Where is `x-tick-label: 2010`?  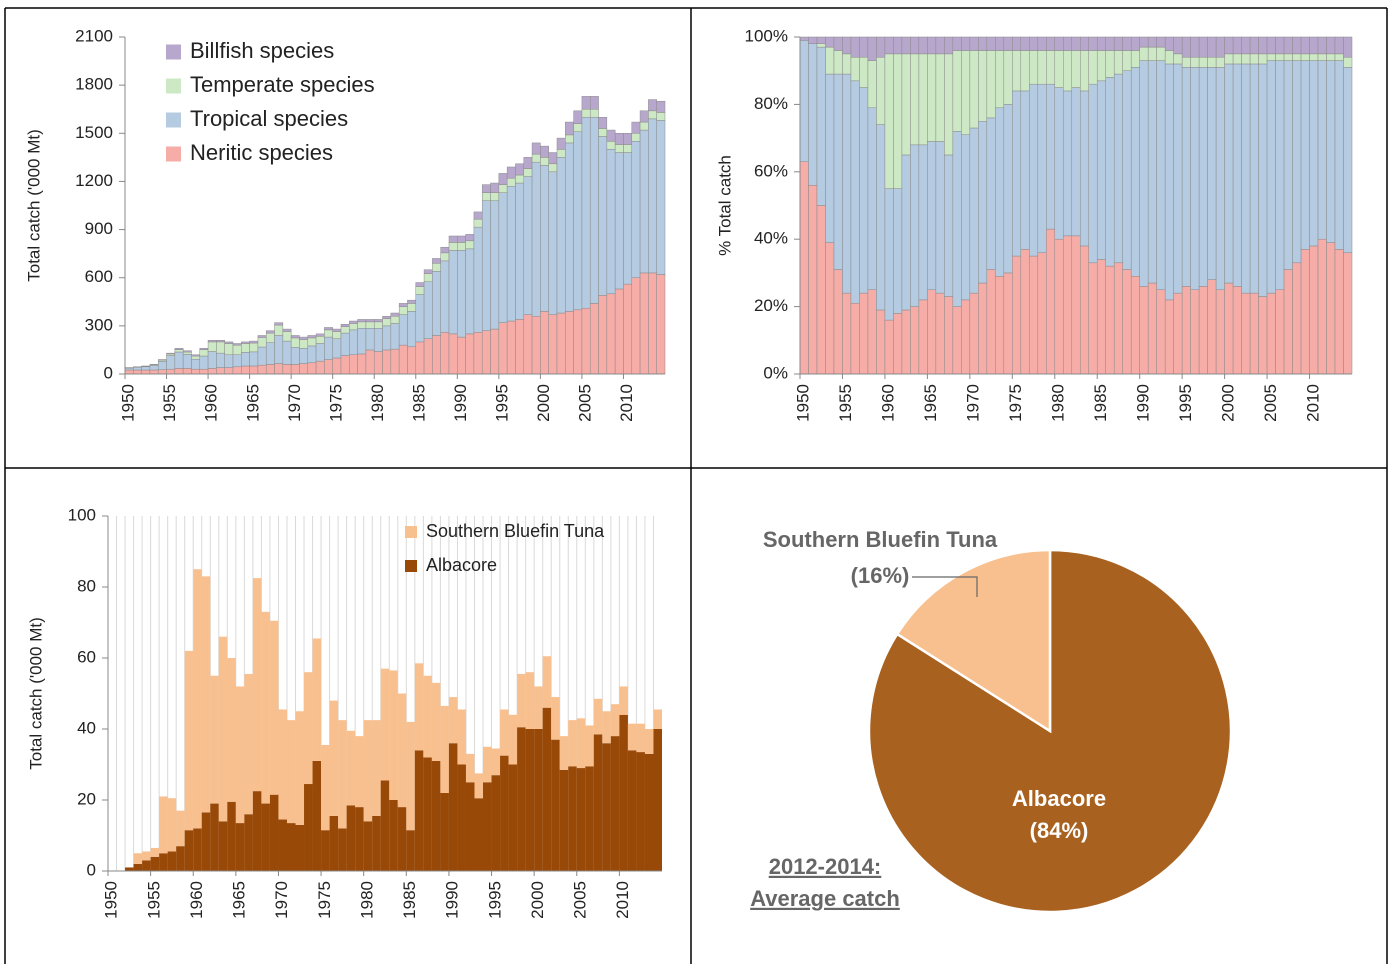
x-tick-label: 2010 is located at coordinates (622, 900).